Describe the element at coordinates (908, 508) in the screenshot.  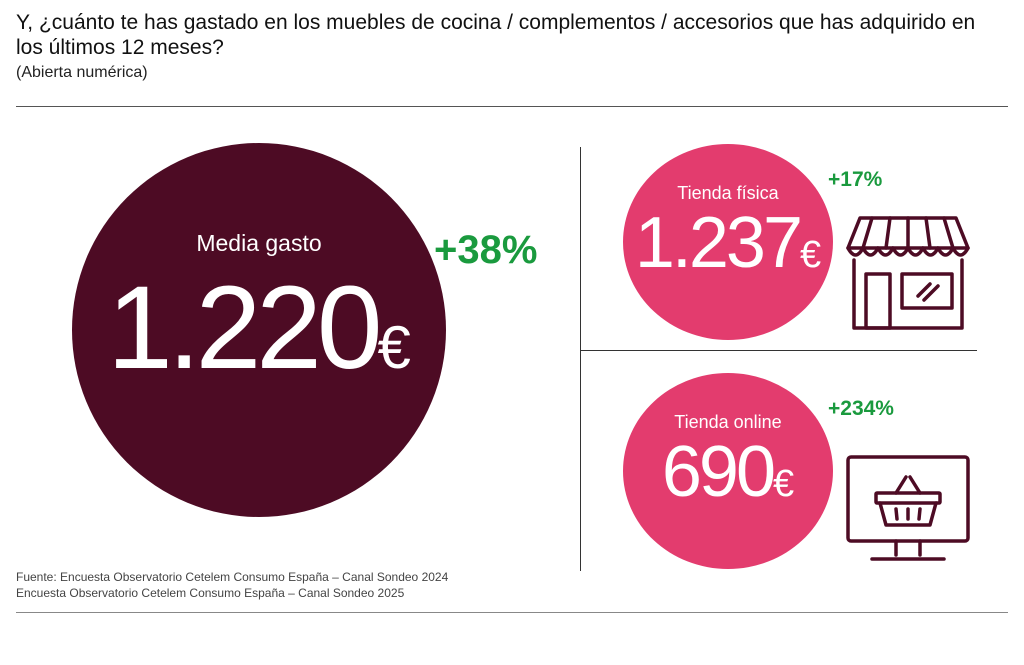
I see `online-shopping-icon` at that location.